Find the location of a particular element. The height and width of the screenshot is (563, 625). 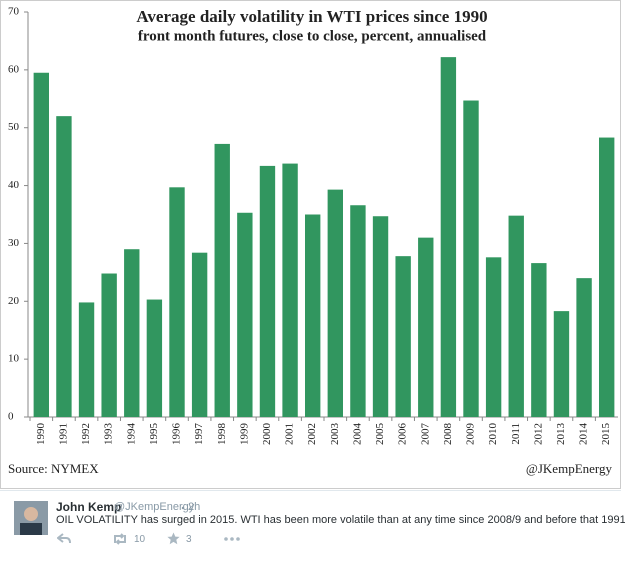

retweet-count: 10 is located at coordinates (140, 539).